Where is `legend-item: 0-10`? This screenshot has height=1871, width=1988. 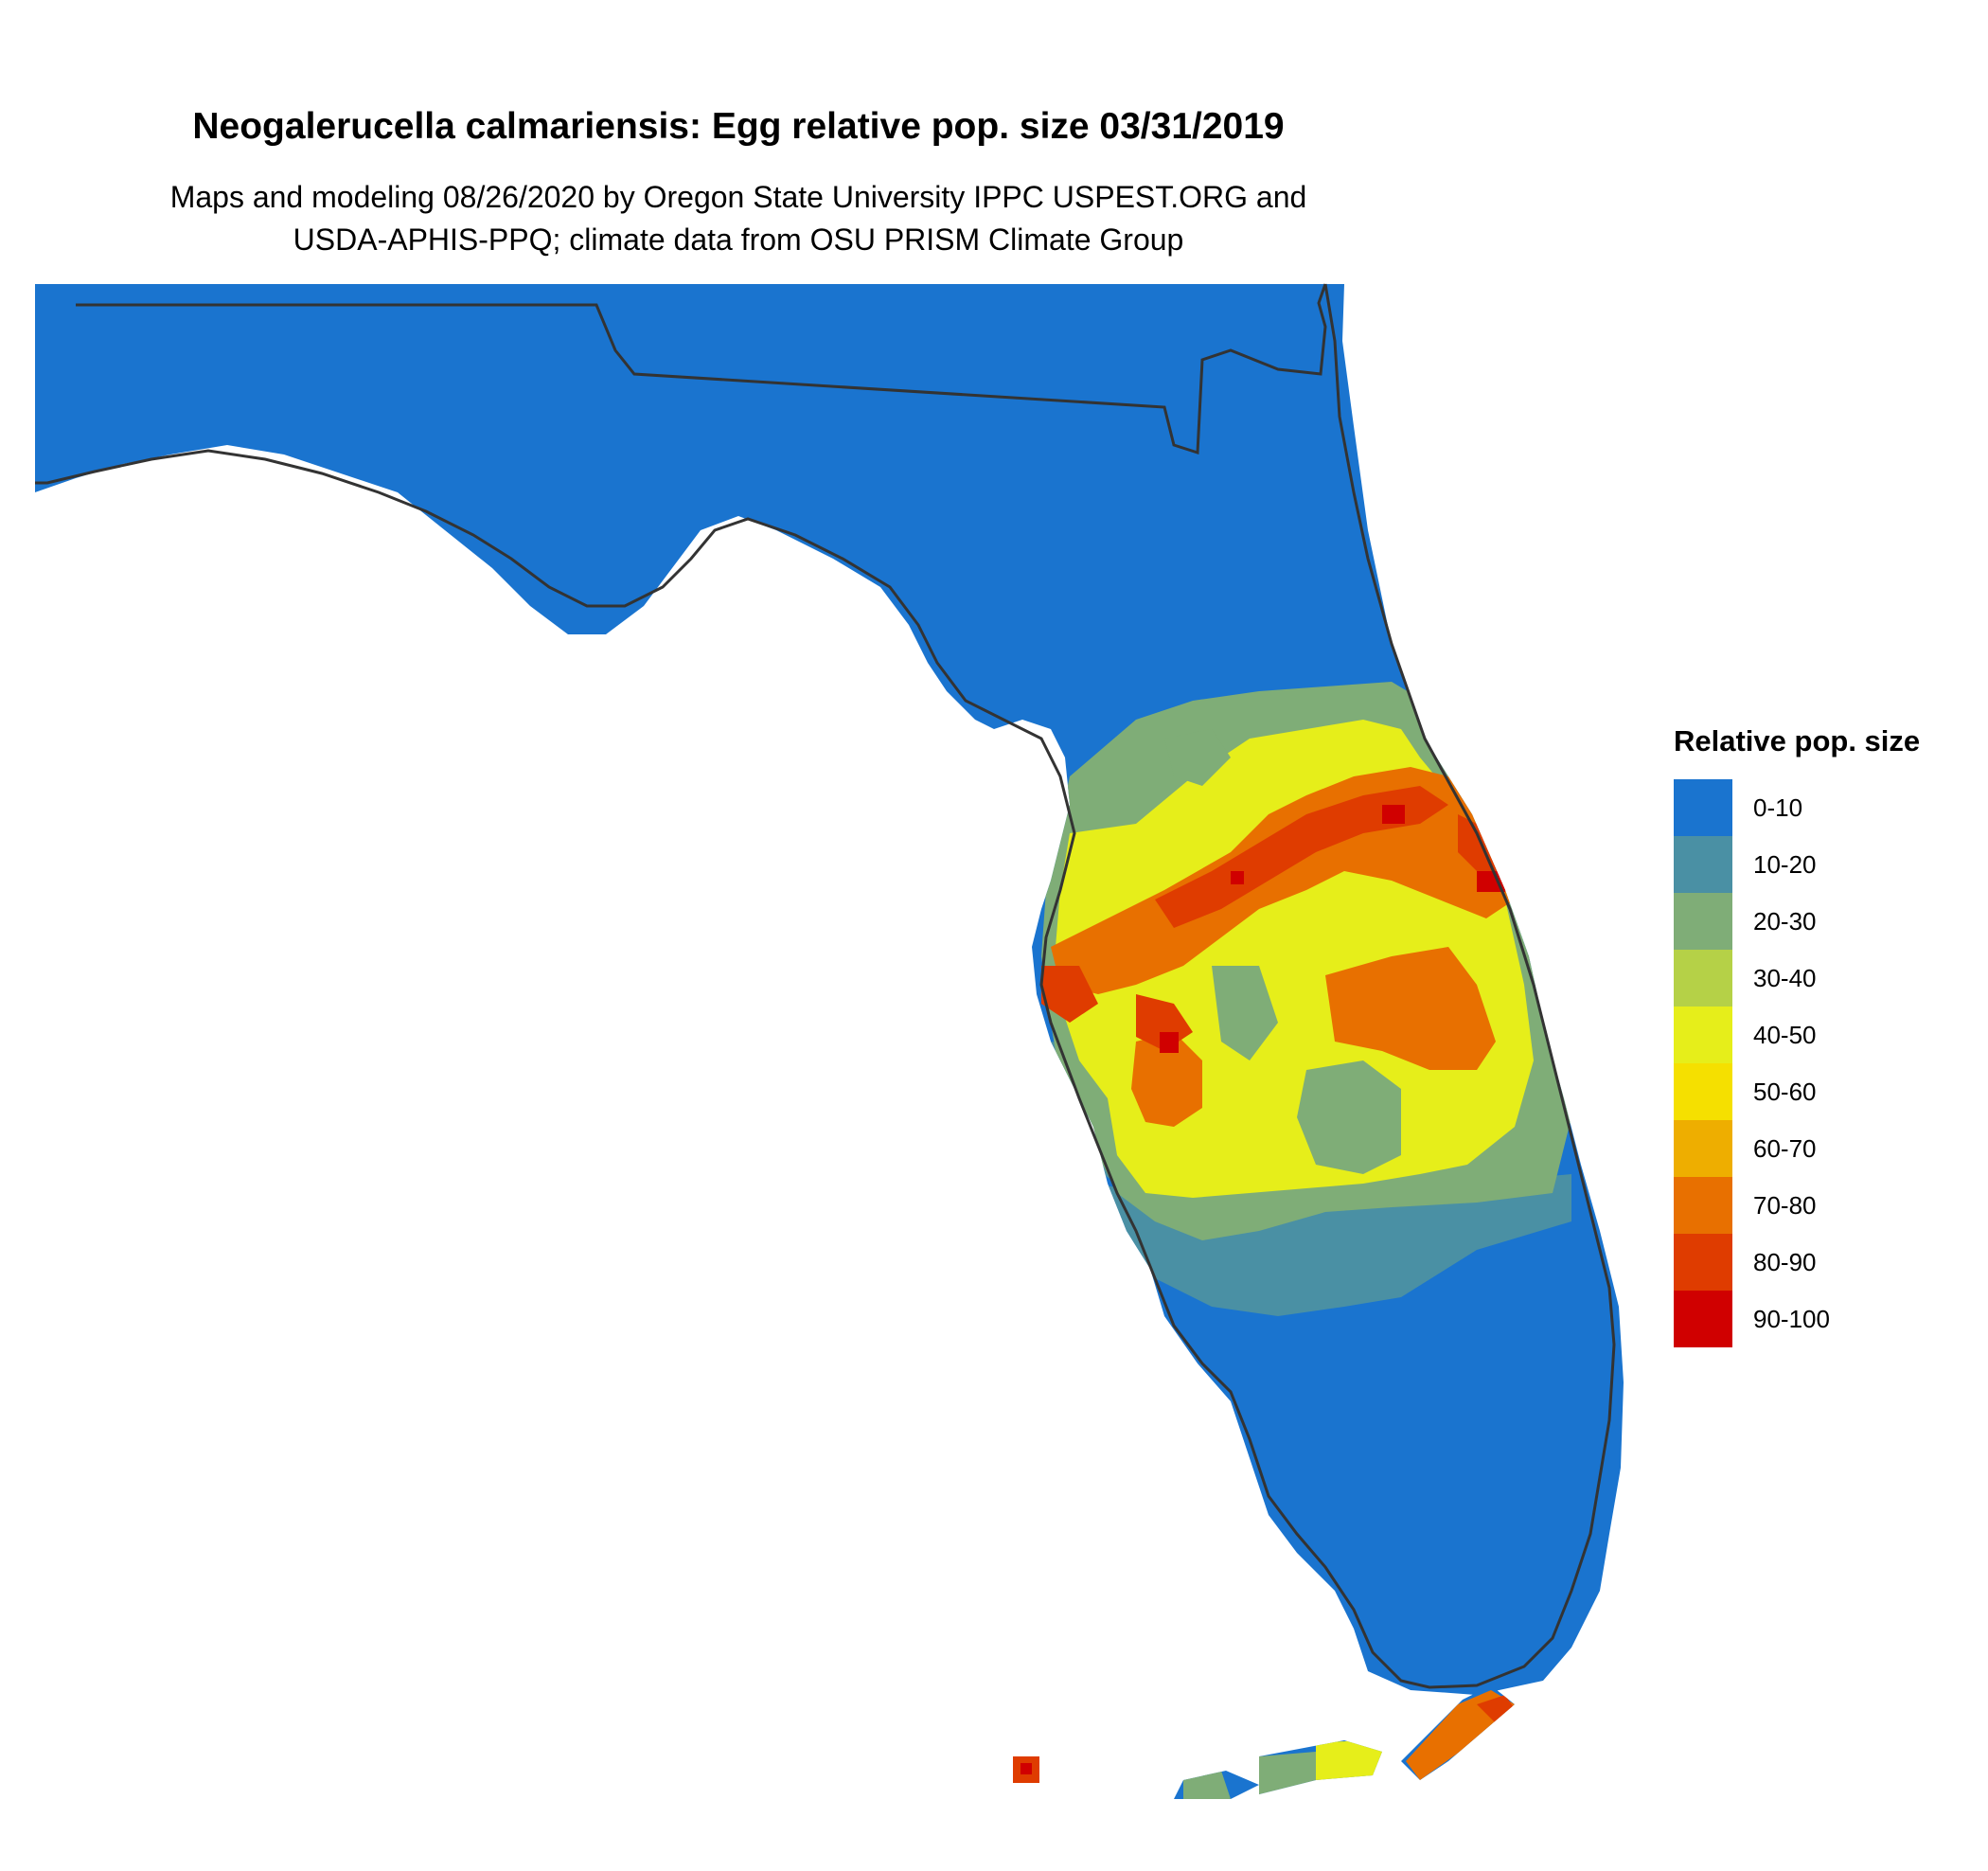
legend-item: 0-10 is located at coordinates (1797, 807).